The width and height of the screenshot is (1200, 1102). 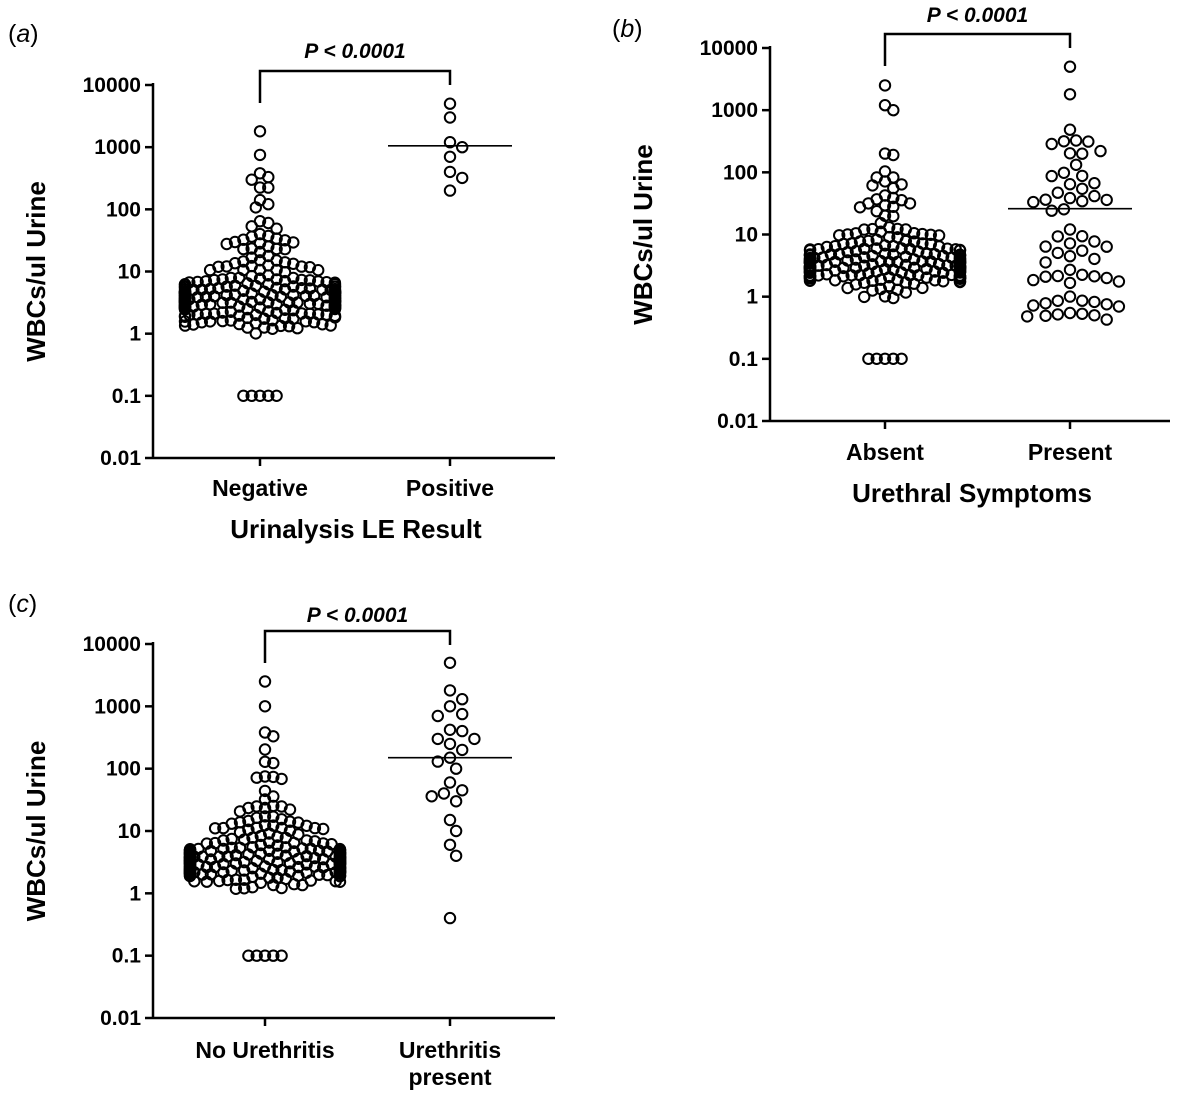 I want to click on y-tick-label: 100, so click(x=123, y=209).